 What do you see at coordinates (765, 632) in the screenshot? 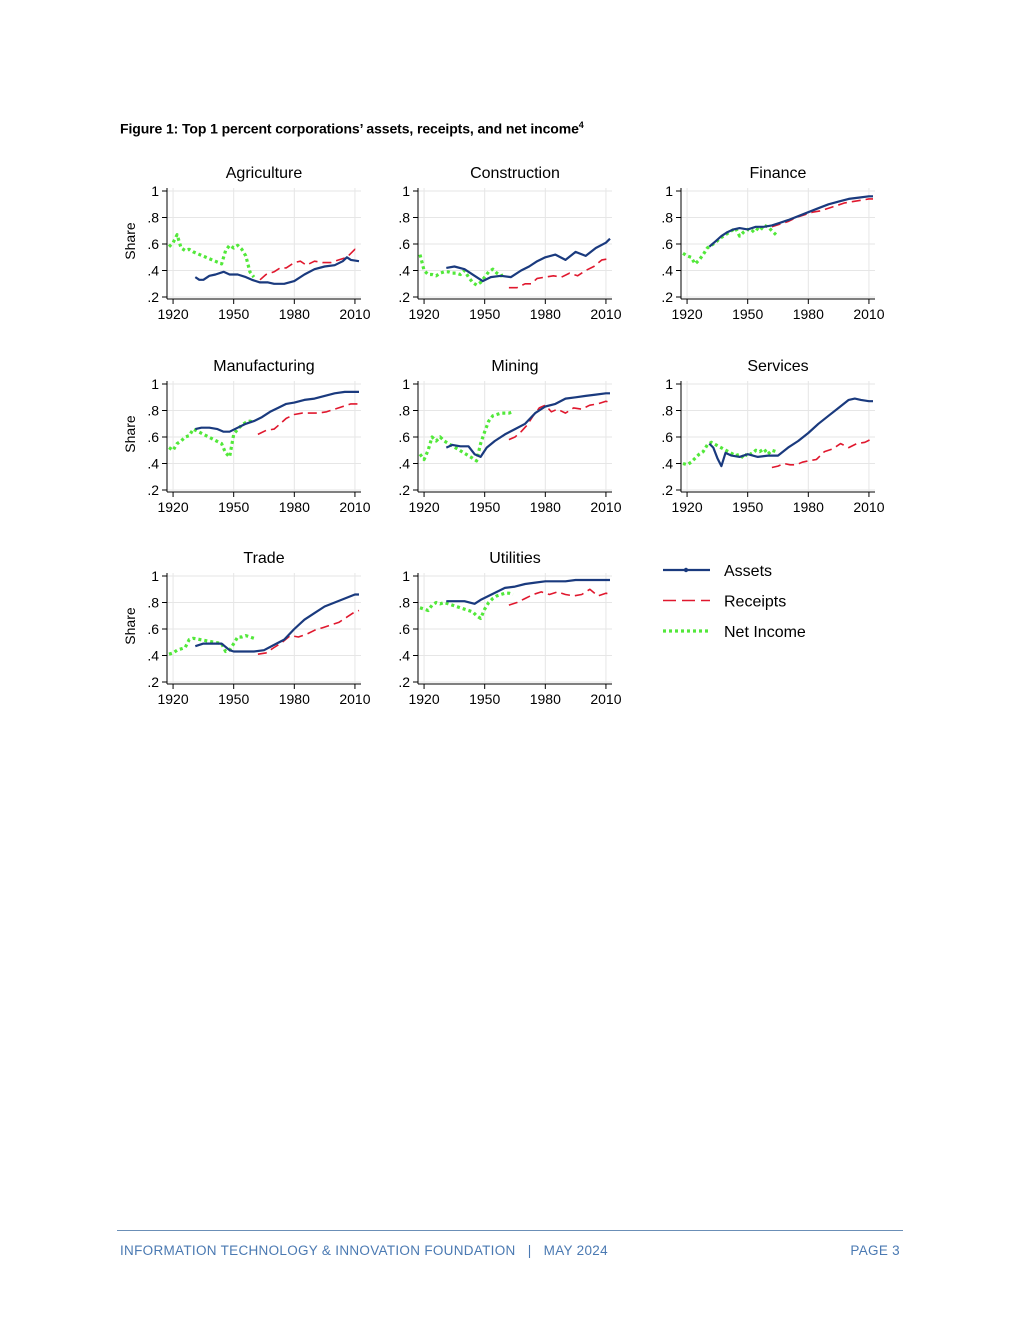
I see `legend-label: Net Income` at bounding box center [765, 632].